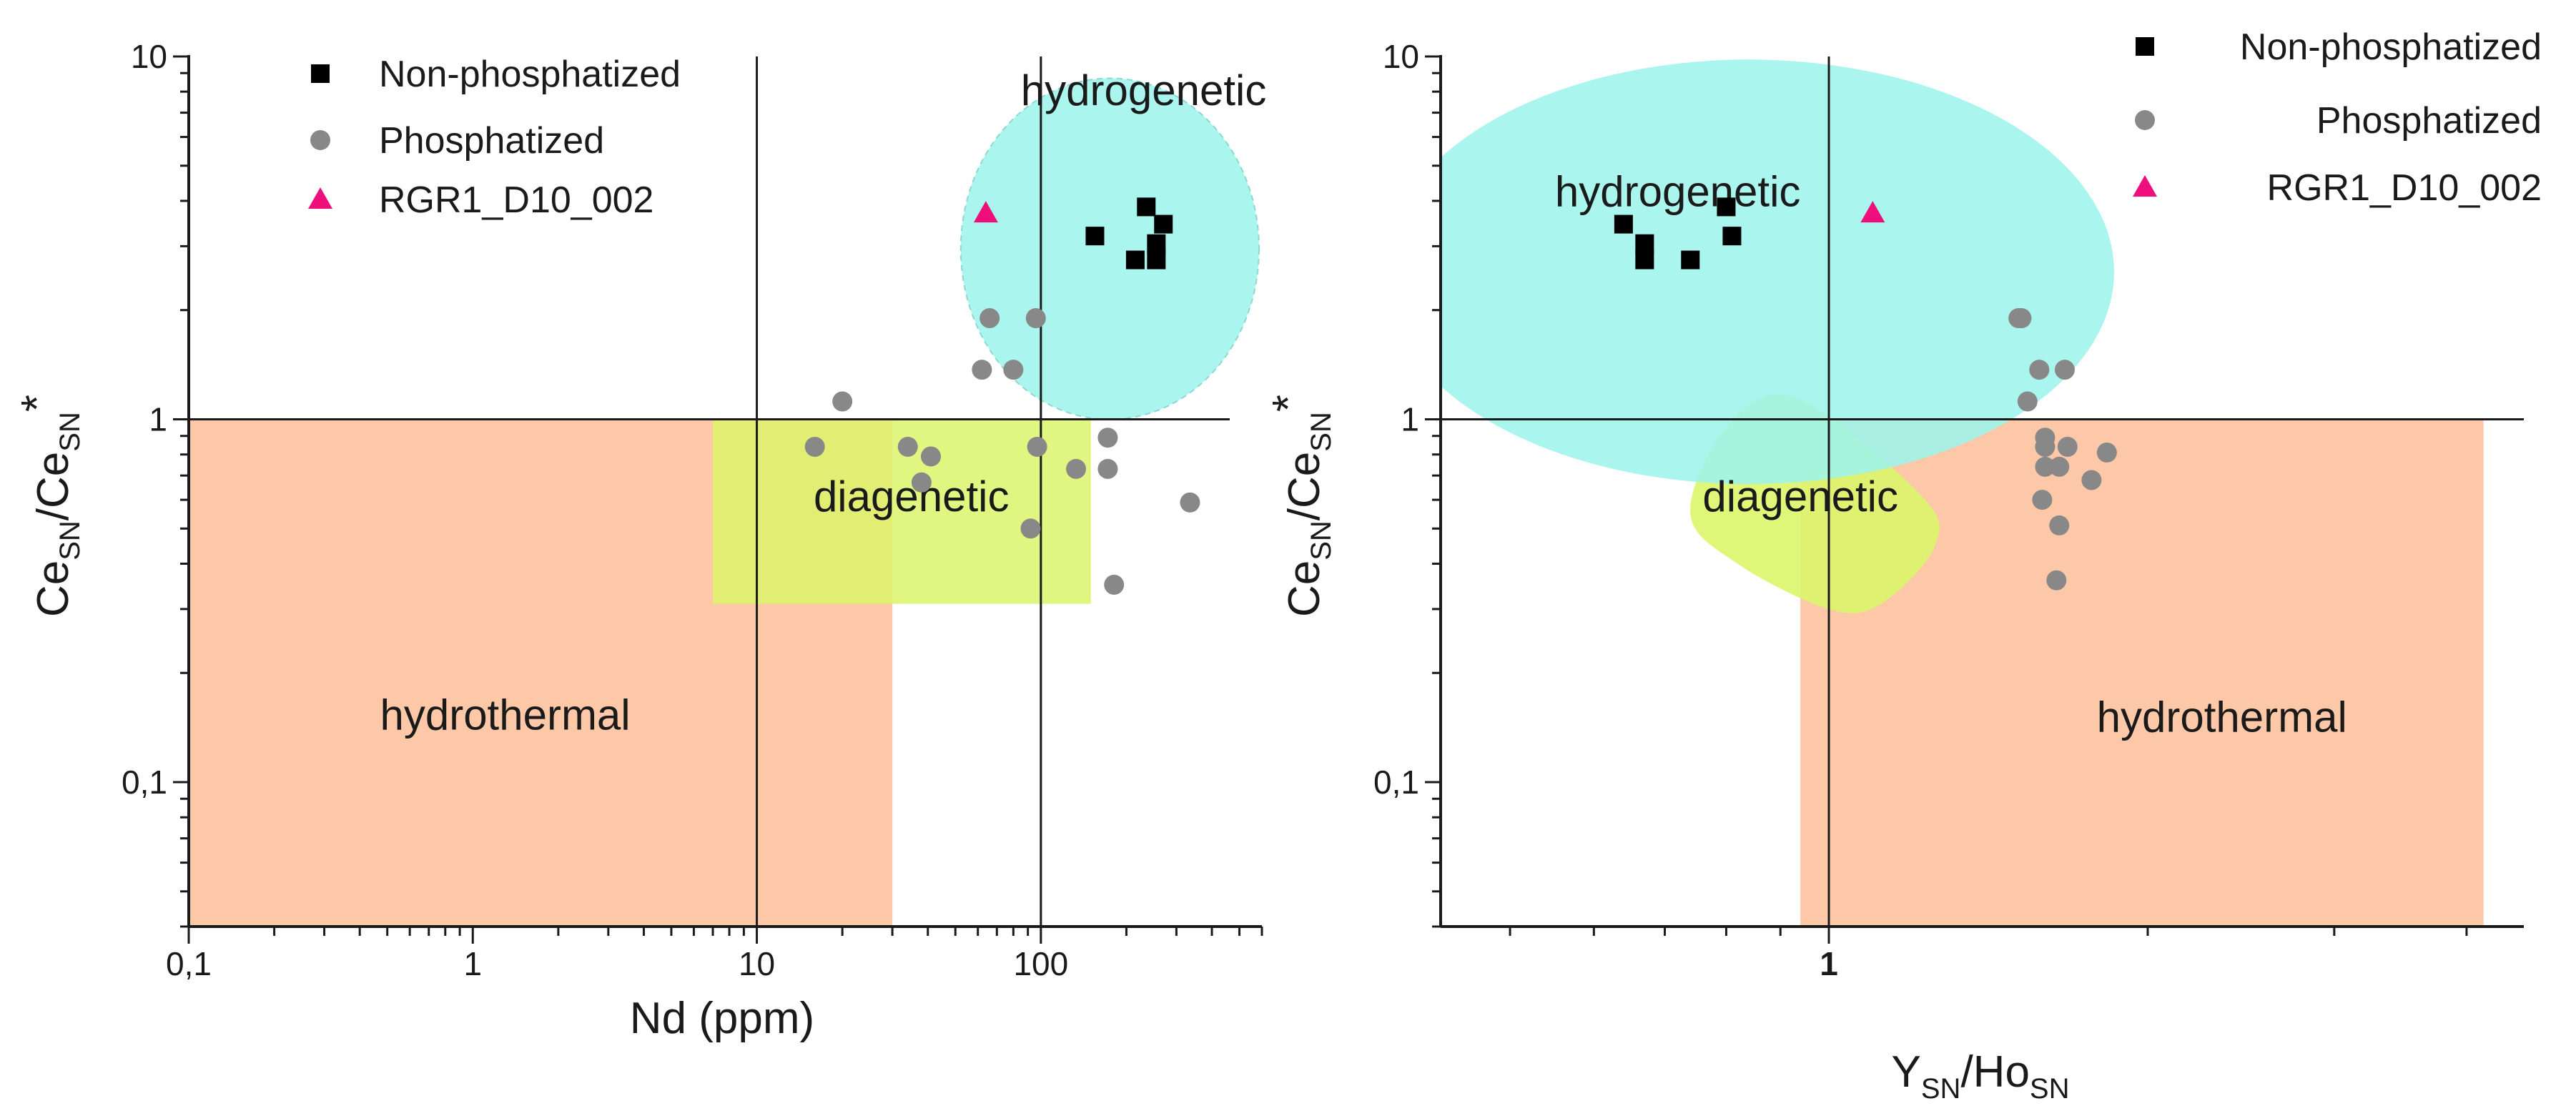  I want to click on x-tick-label: 10, so click(757, 963).